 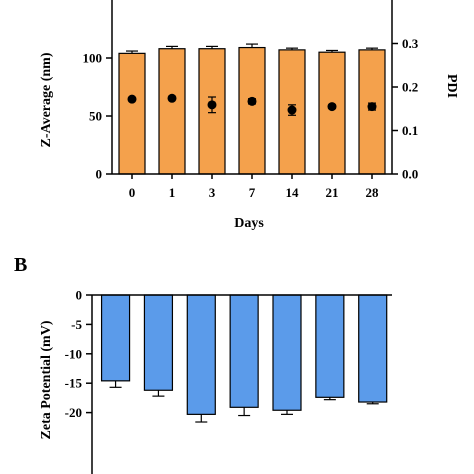 I want to click on b-y-tick-label: 0, so click(x=79, y=295).